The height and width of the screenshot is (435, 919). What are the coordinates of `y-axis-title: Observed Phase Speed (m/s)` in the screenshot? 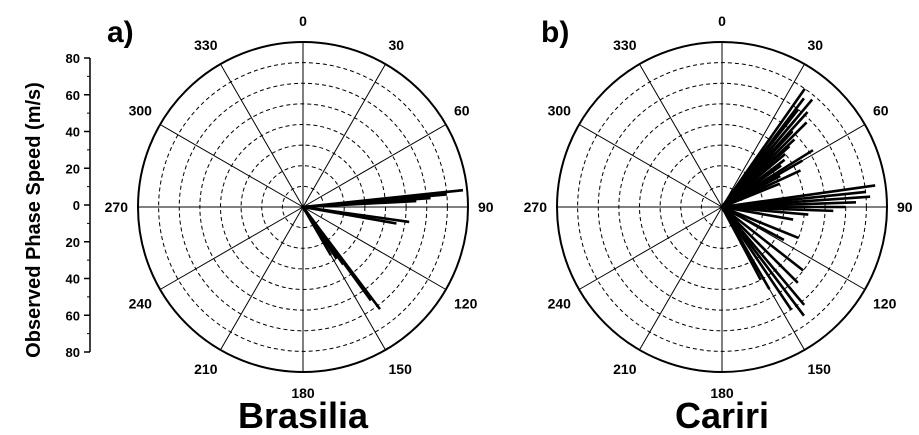 It's located at (34, 220).